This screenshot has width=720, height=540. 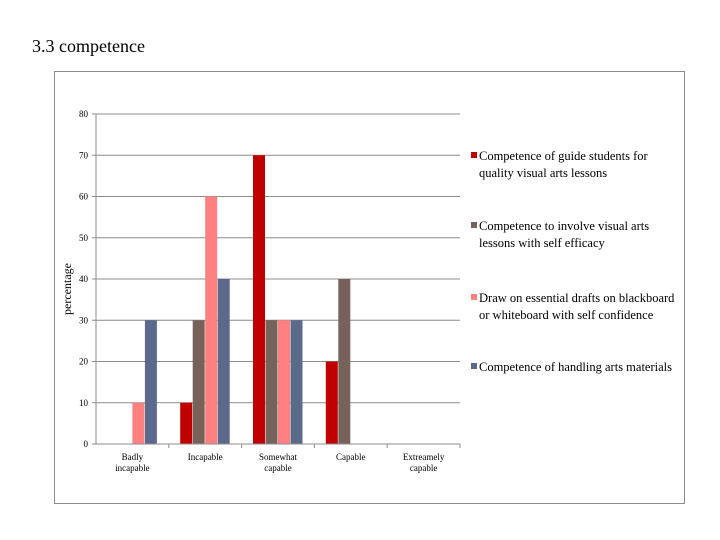 What do you see at coordinates (424, 462) in the screenshot?
I see `x-tick-label: Extreamely capable` at bounding box center [424, 462].